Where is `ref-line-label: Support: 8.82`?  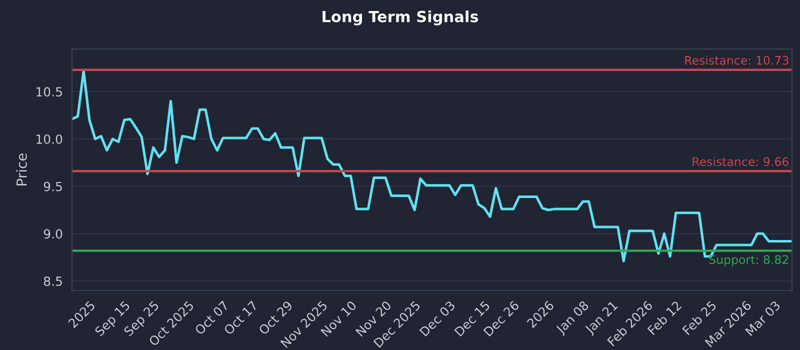
ref-line-label: Support: 8.82 is located at coordinates (748, 260).